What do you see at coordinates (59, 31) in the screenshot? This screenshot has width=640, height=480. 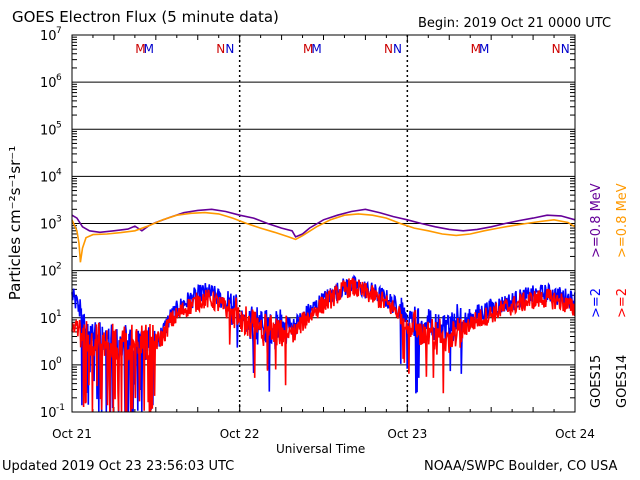 I see `y-tick-exponent: 7` at bounding box center [59, 31].